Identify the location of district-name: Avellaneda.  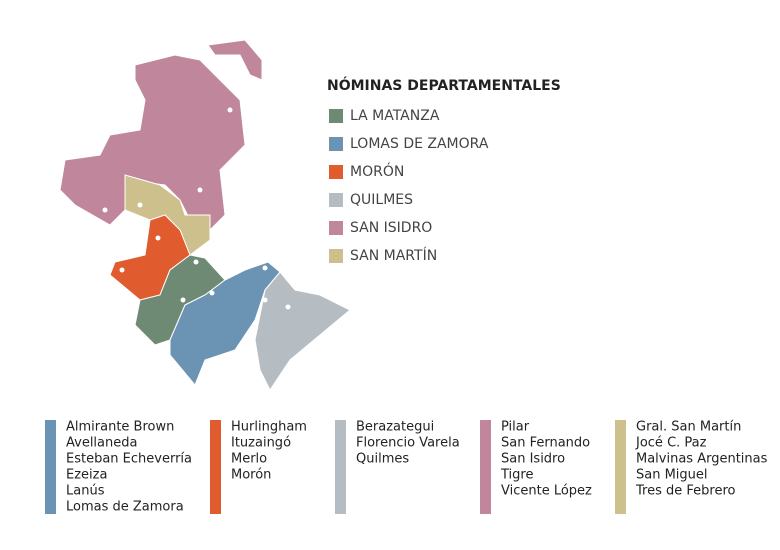
(101, 443).